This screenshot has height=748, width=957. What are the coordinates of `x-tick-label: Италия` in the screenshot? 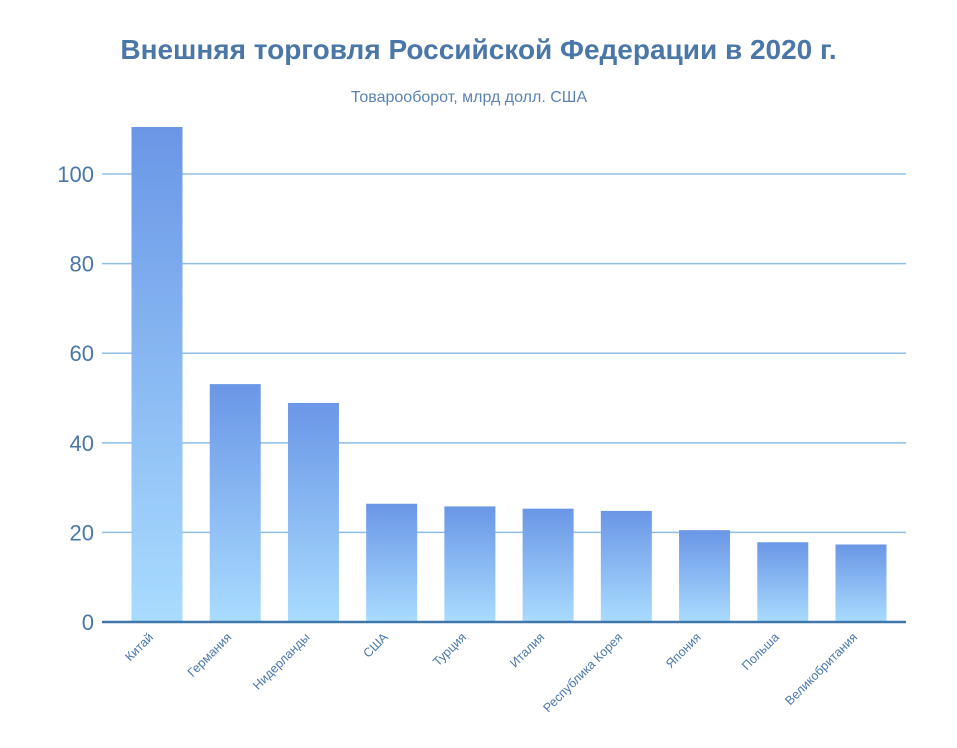 It's located at (527, 650).